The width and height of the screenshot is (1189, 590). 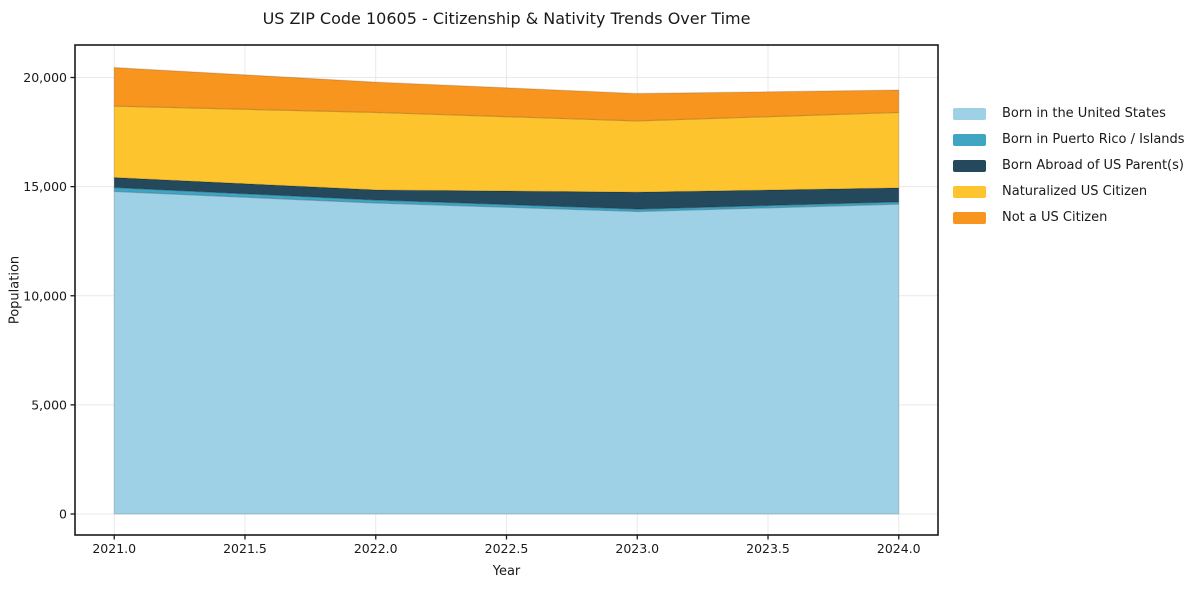 I want to click on legend-label: Not a US Citizen, so click(x=1055, y=217).